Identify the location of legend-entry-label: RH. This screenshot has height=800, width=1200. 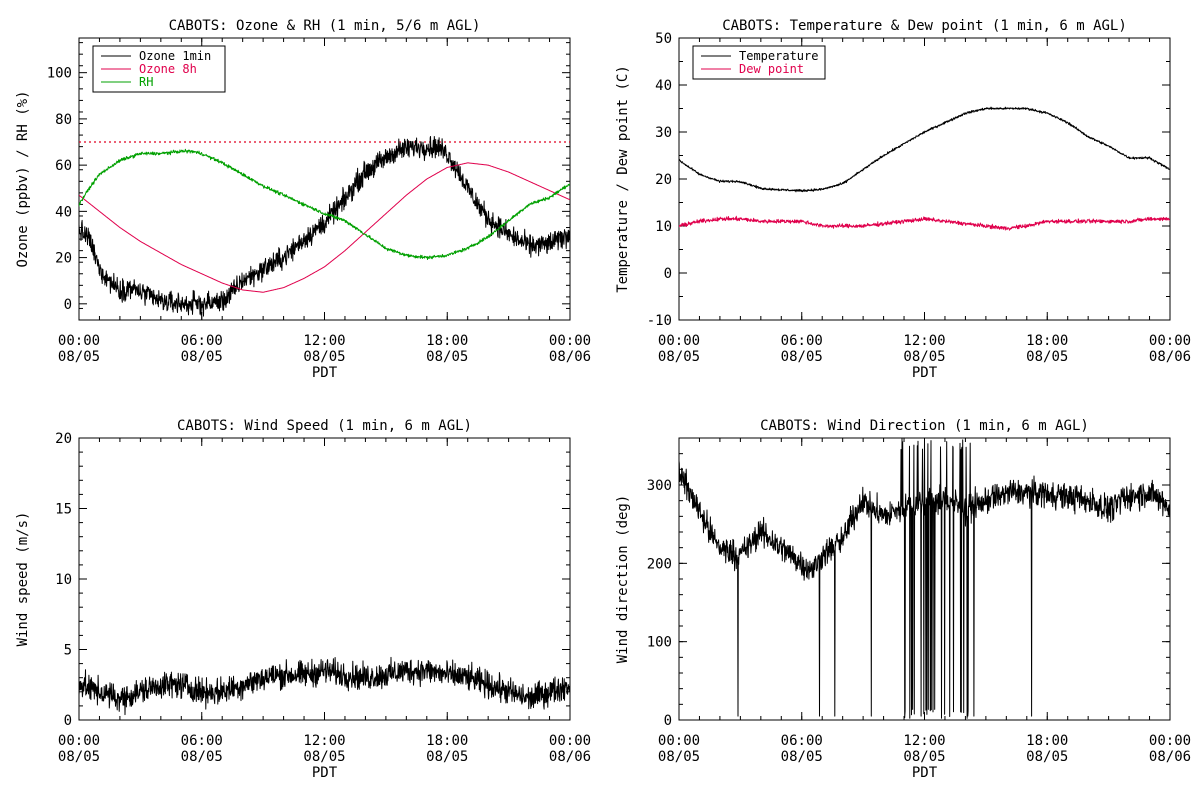
(146, 82).